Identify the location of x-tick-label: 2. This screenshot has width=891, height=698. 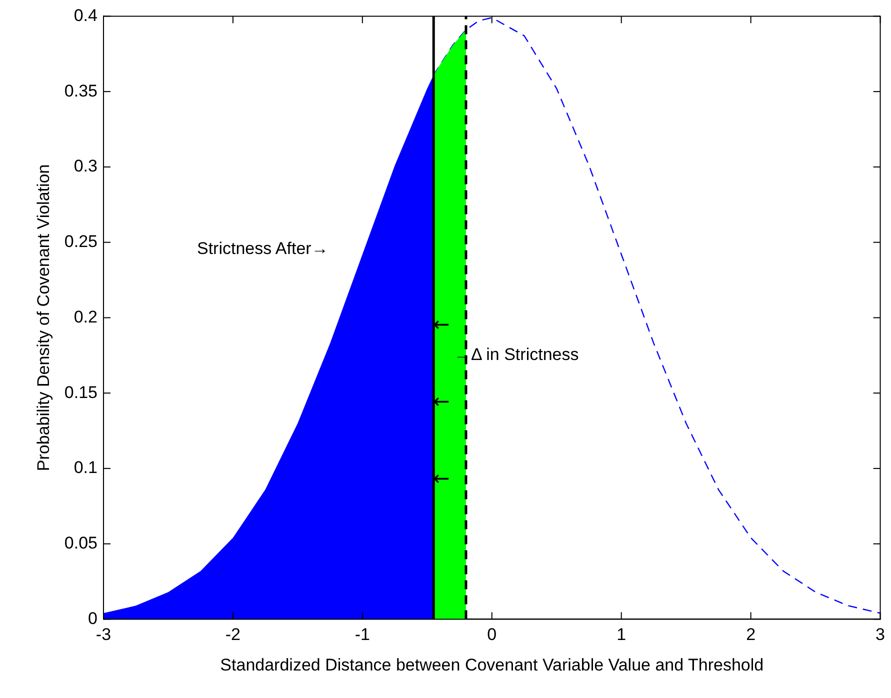
(751, 634).